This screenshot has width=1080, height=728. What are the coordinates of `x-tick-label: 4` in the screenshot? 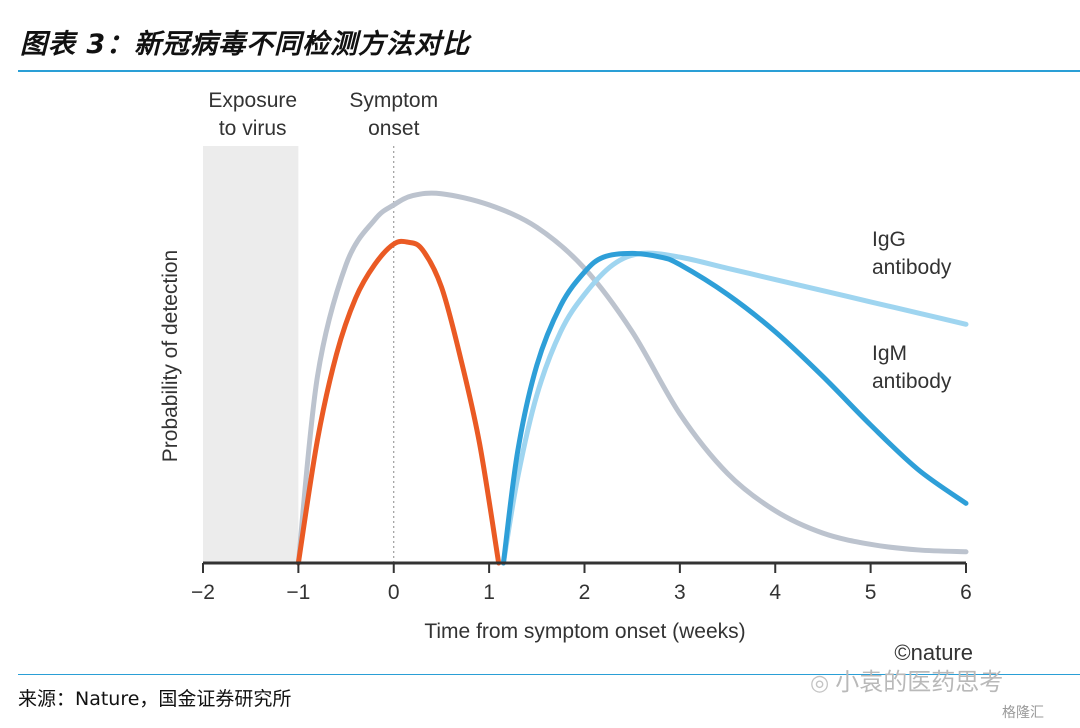 It's located at (775, 592).